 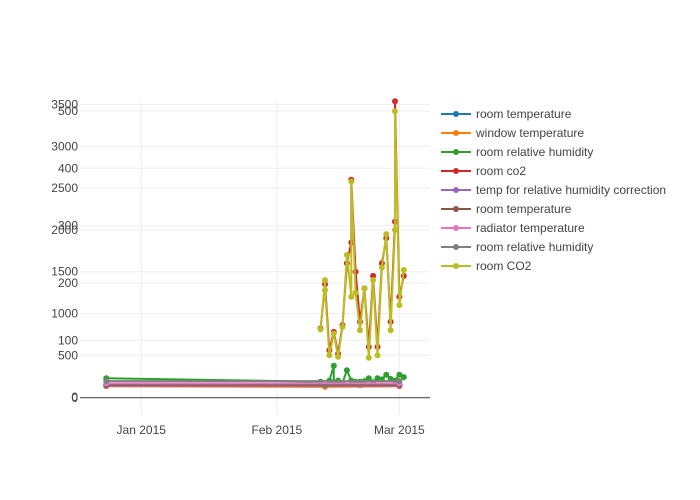 What do you see at coordinates (501, 171) in the screenshot?
I see `legend-label: room co2` at bounding box center [501, 171].